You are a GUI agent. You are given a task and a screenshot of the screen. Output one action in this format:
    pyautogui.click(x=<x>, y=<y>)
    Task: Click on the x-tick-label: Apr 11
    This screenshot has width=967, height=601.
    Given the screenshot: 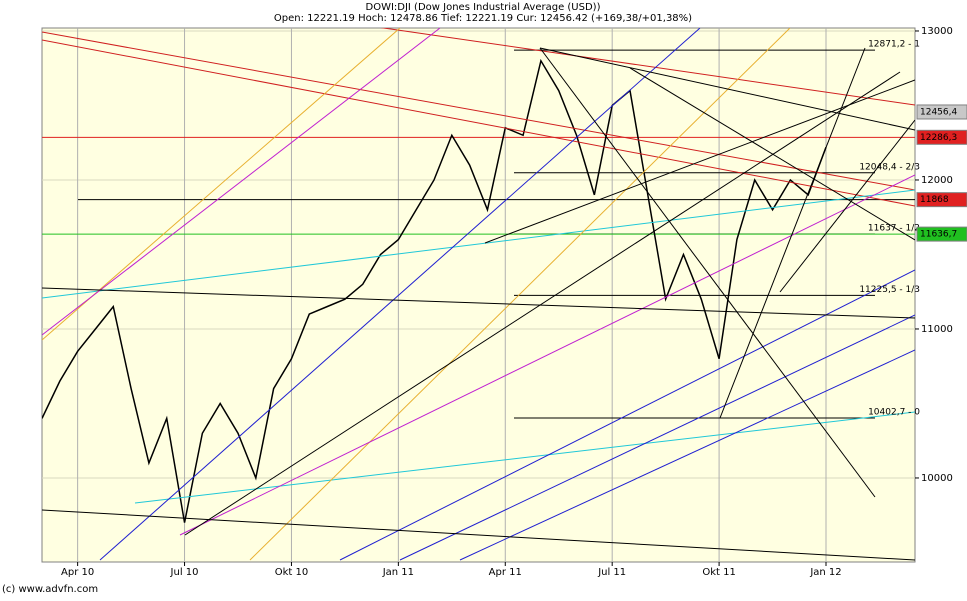 What is the action you would take?
    pyautogui.click(x=505, y=572)
    